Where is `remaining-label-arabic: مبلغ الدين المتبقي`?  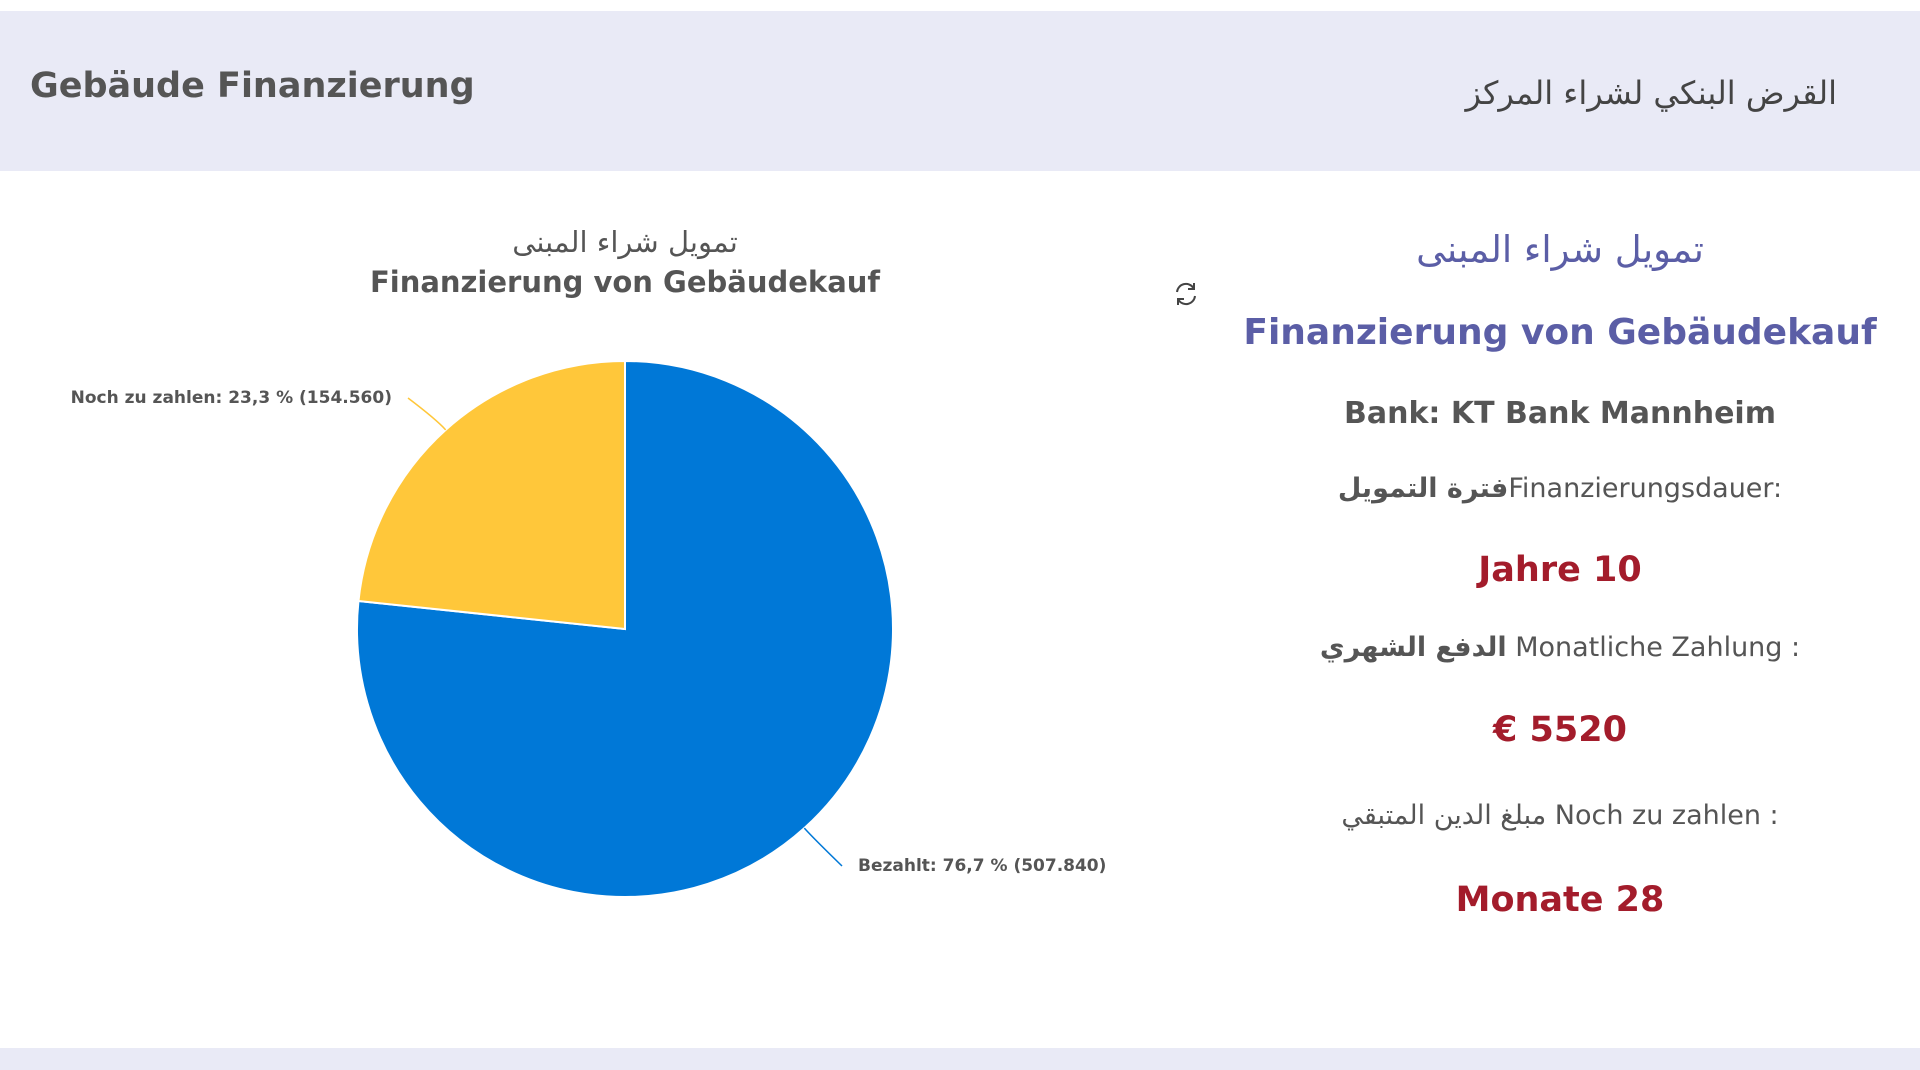
remaining-label-arabic: مبلغ الدين المتبقي is located at coordinates (1444, 815).